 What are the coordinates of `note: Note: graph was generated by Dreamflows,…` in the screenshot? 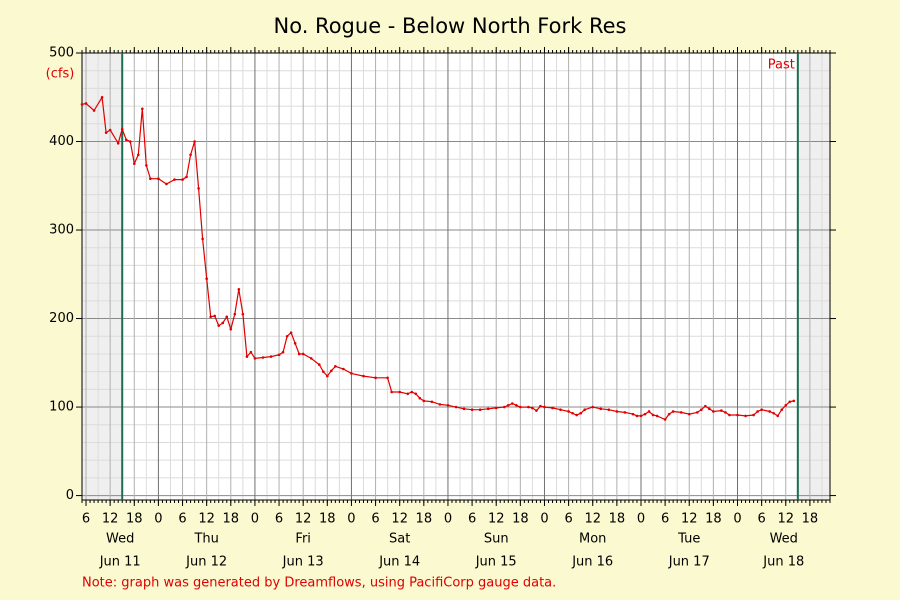 It's located at (319, 583).